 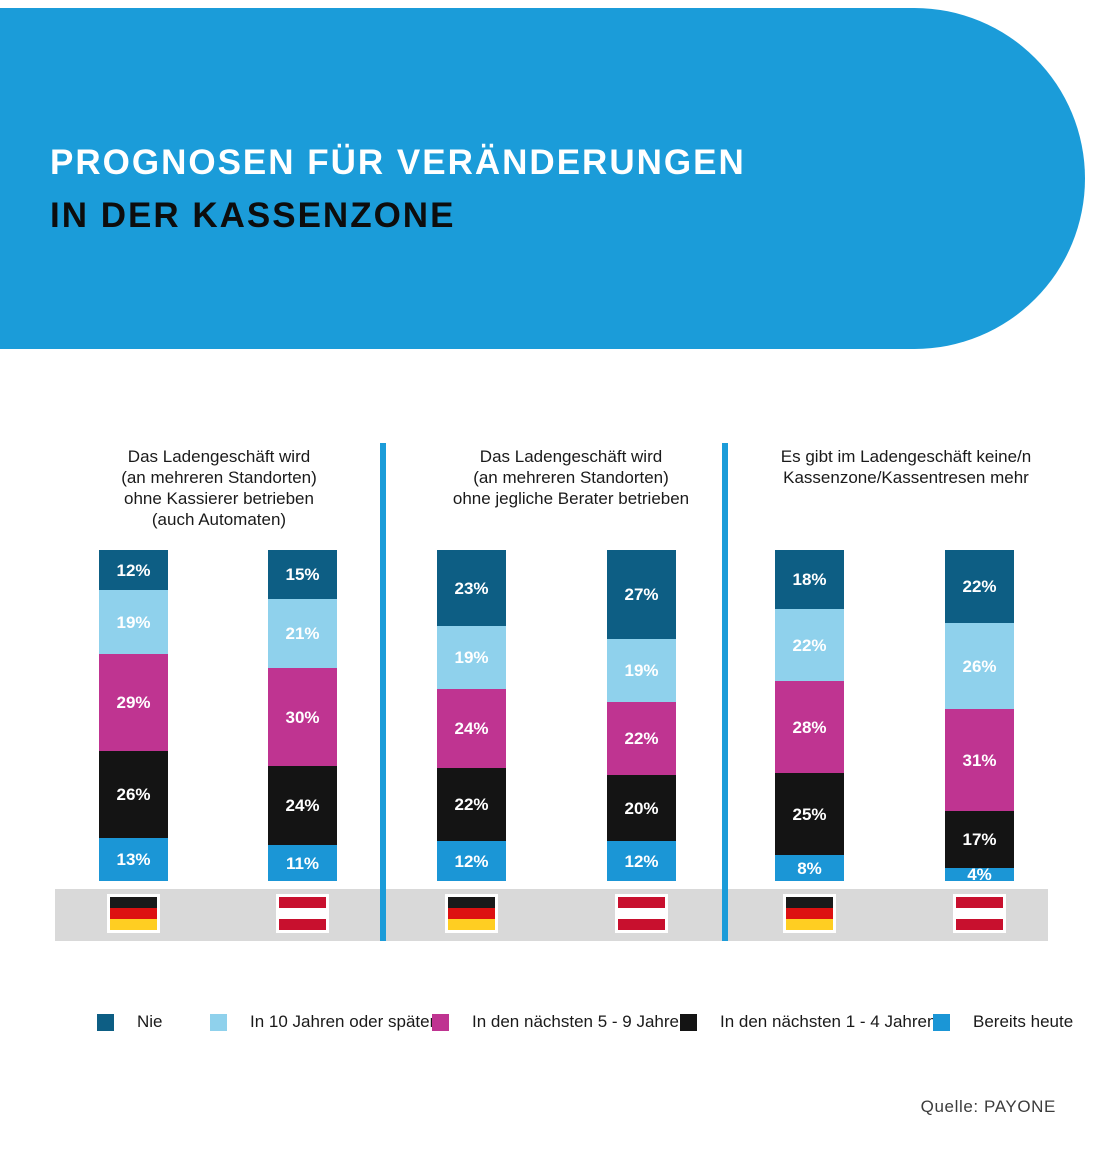 What do you see at coordinates (219, 477) in the screenshot?
I see `question-line: (an mehreren Standorten)` at bounding box center [219, 477].